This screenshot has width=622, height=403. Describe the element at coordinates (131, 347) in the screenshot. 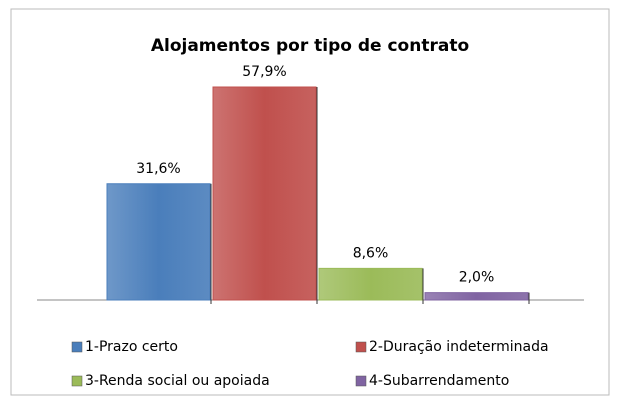

I see `legend-label: 1-Prazo certo` at that location.